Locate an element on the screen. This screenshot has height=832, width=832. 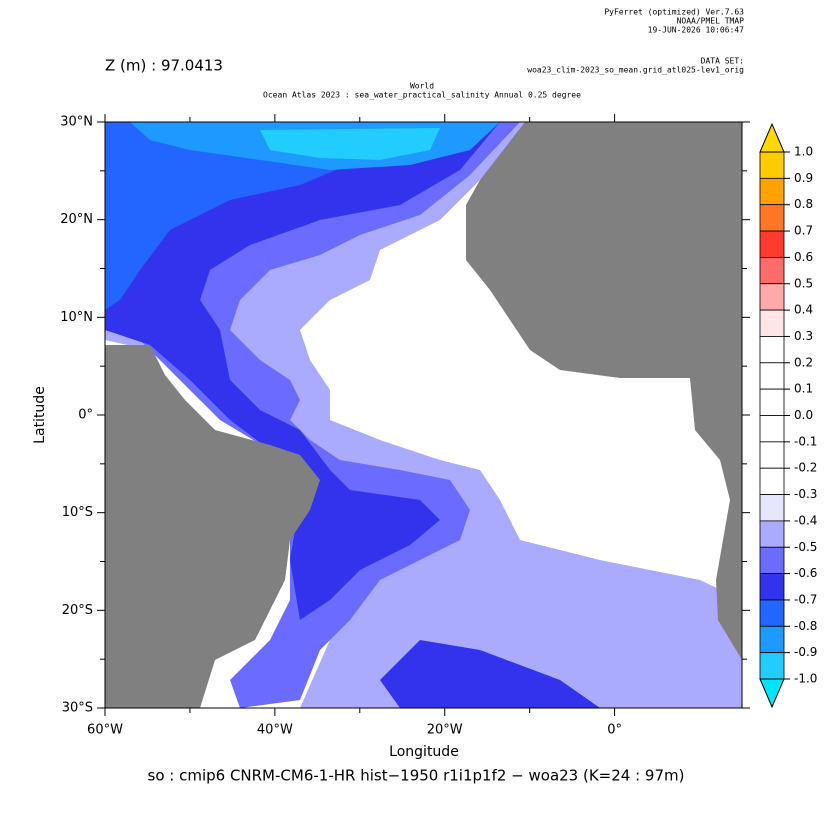
land is located at coordinates (212, 526).